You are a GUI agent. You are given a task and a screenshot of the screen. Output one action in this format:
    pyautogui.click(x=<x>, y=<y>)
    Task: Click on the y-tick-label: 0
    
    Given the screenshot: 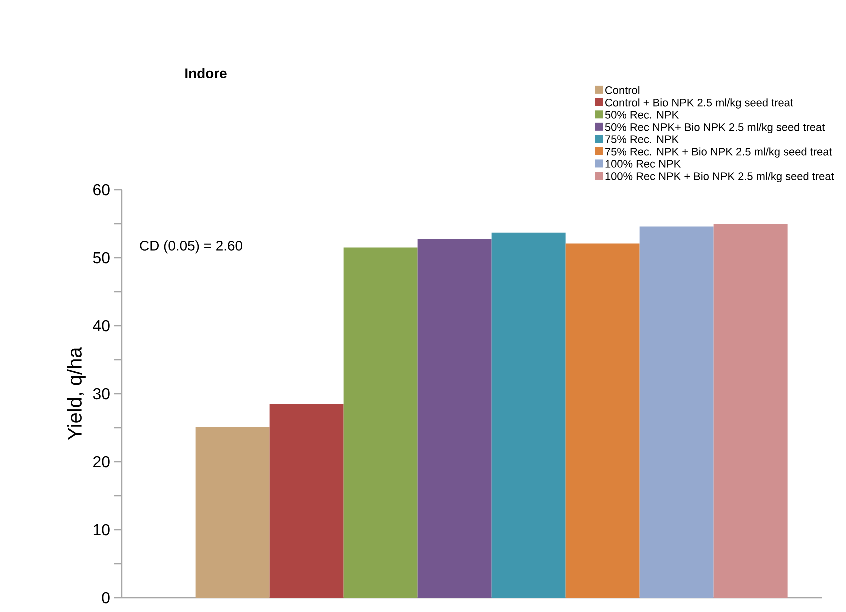 What is the action you would take?
    pyautogui.click(x=106, y=598)
    